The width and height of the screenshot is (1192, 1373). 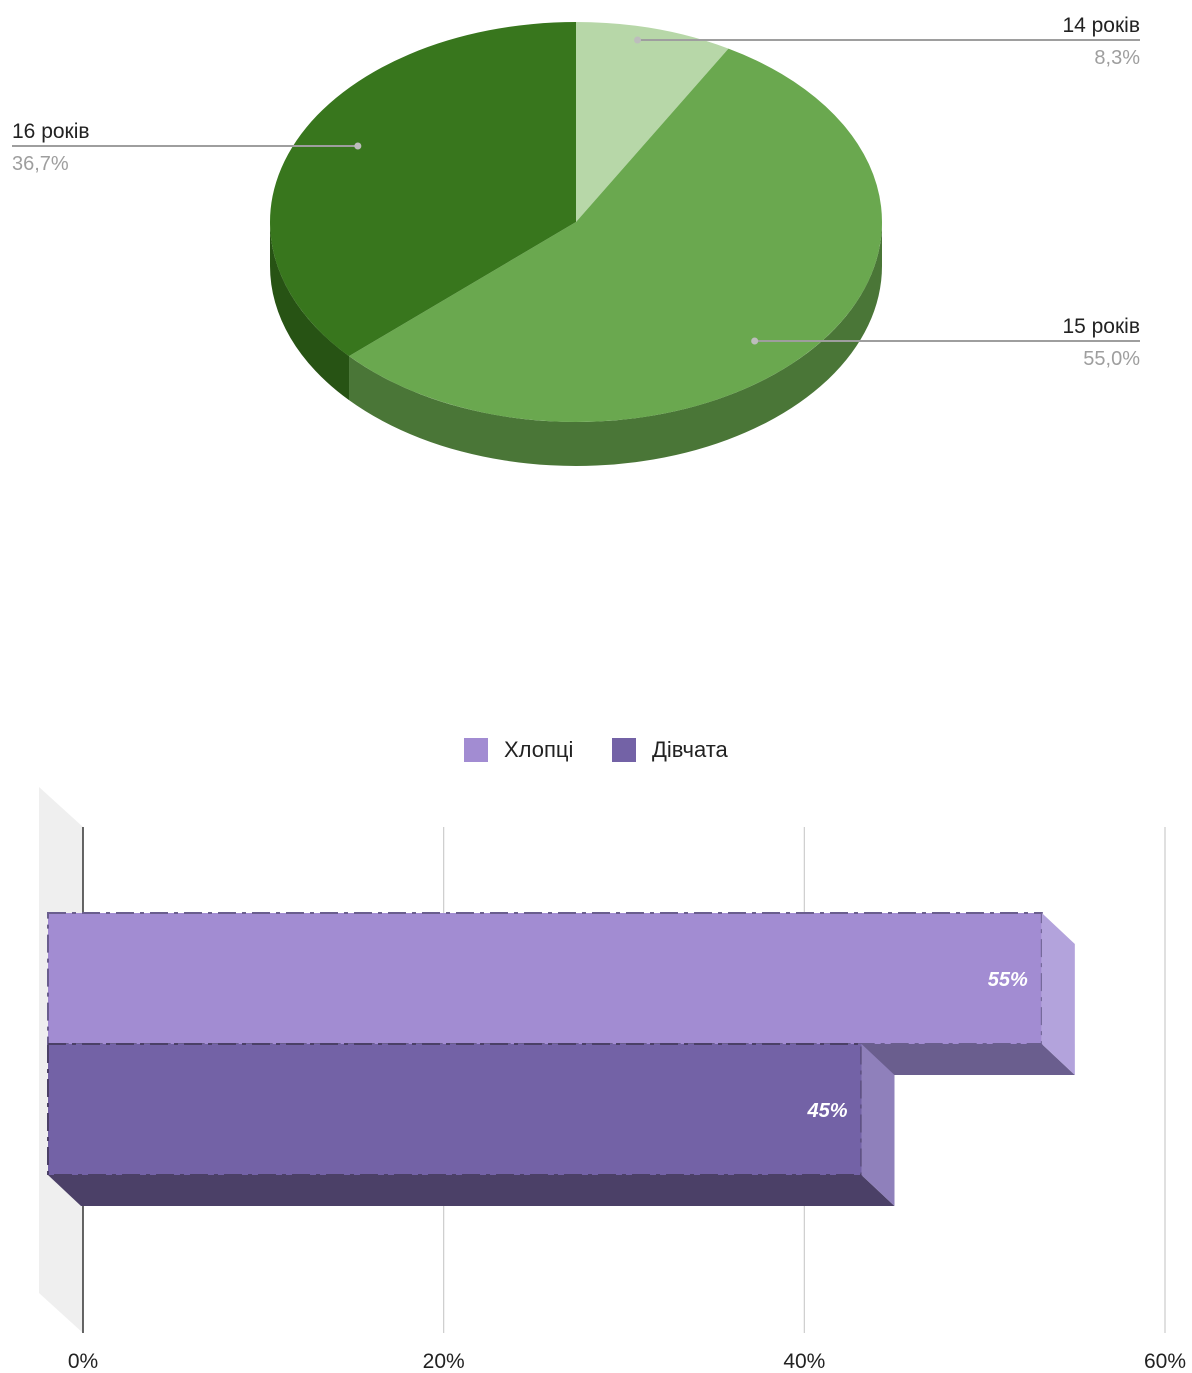 I want to click on legend-item-1: Хлопці, so click(x=518, y=749).